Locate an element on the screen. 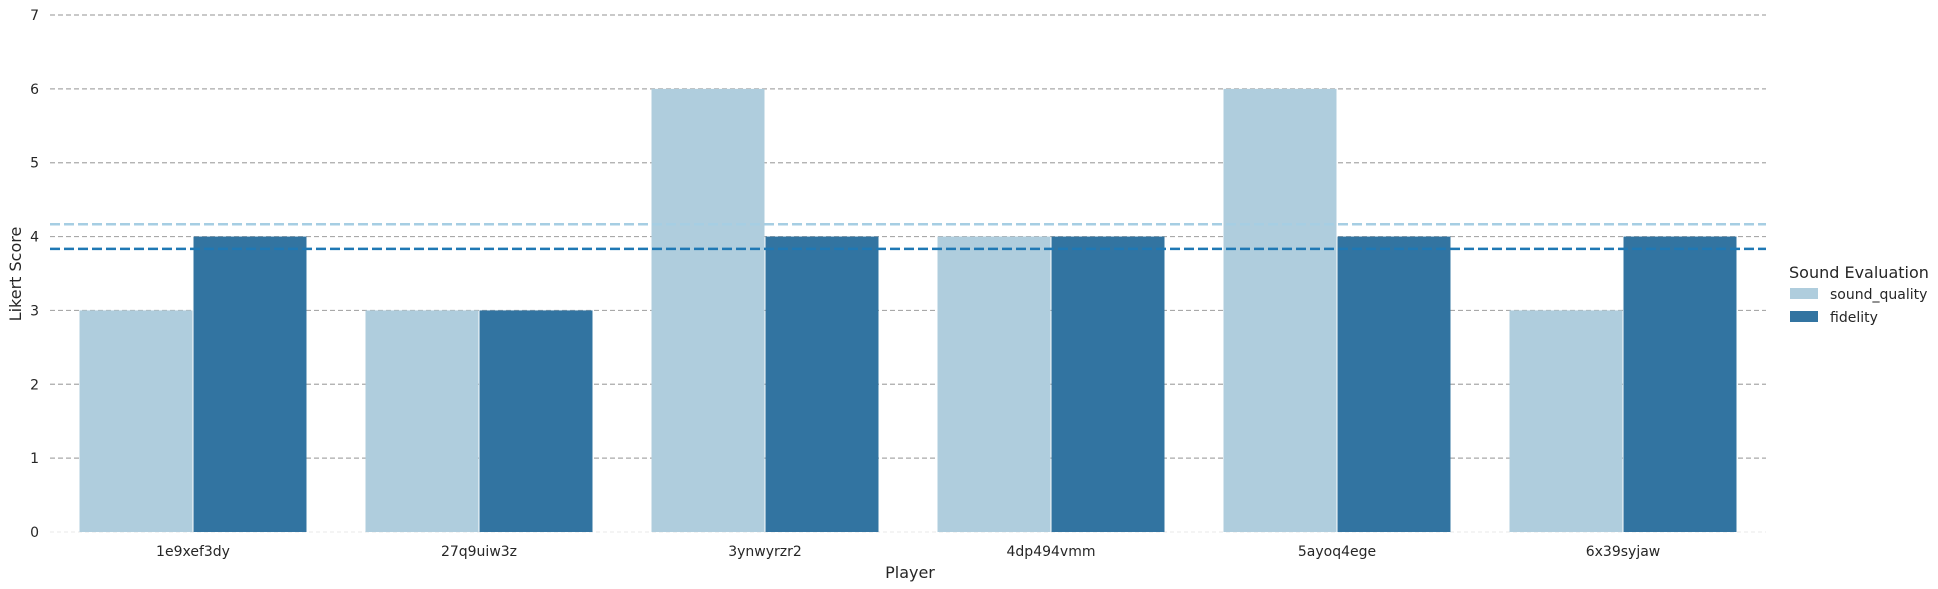  bar-fidelity-4dp494vmm is located at coordinates (1108, 384).